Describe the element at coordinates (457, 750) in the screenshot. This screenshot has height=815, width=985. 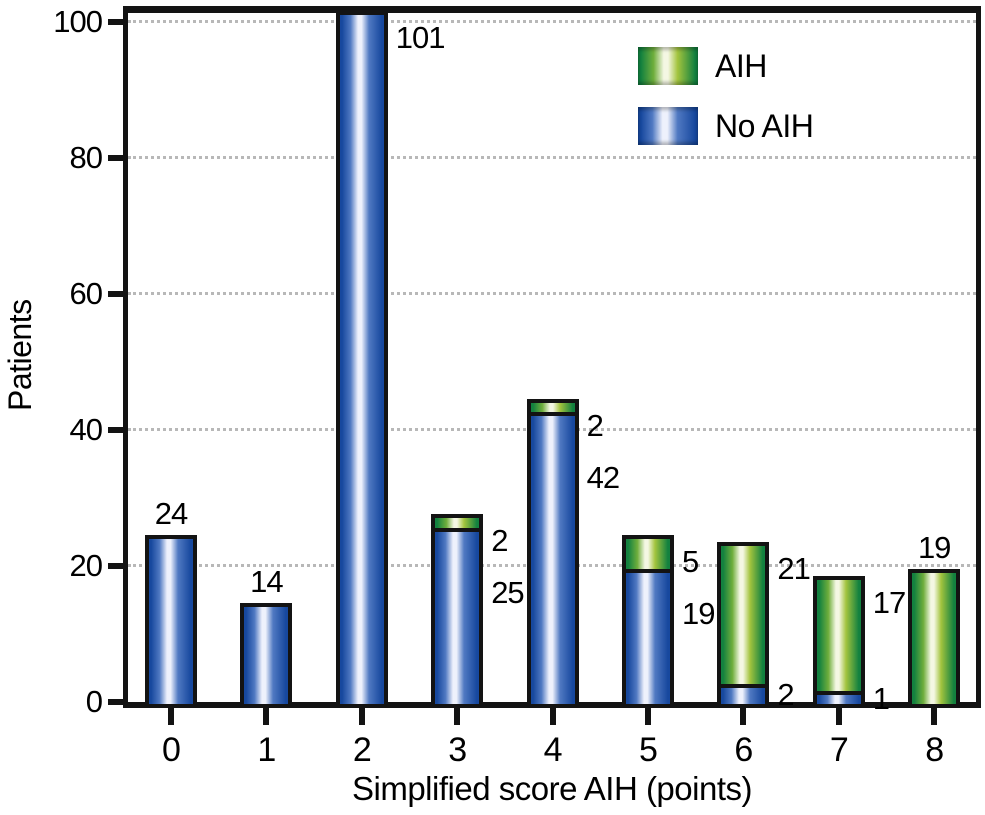
I see `x-axis-tick-label-3: 3` at that location.